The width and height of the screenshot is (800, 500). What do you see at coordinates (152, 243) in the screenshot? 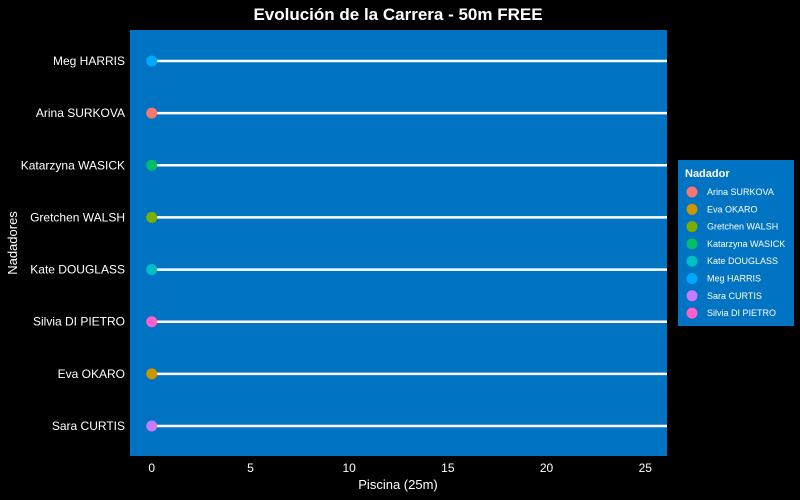
I see `swimmer-points` at bounding box center [152, 243].